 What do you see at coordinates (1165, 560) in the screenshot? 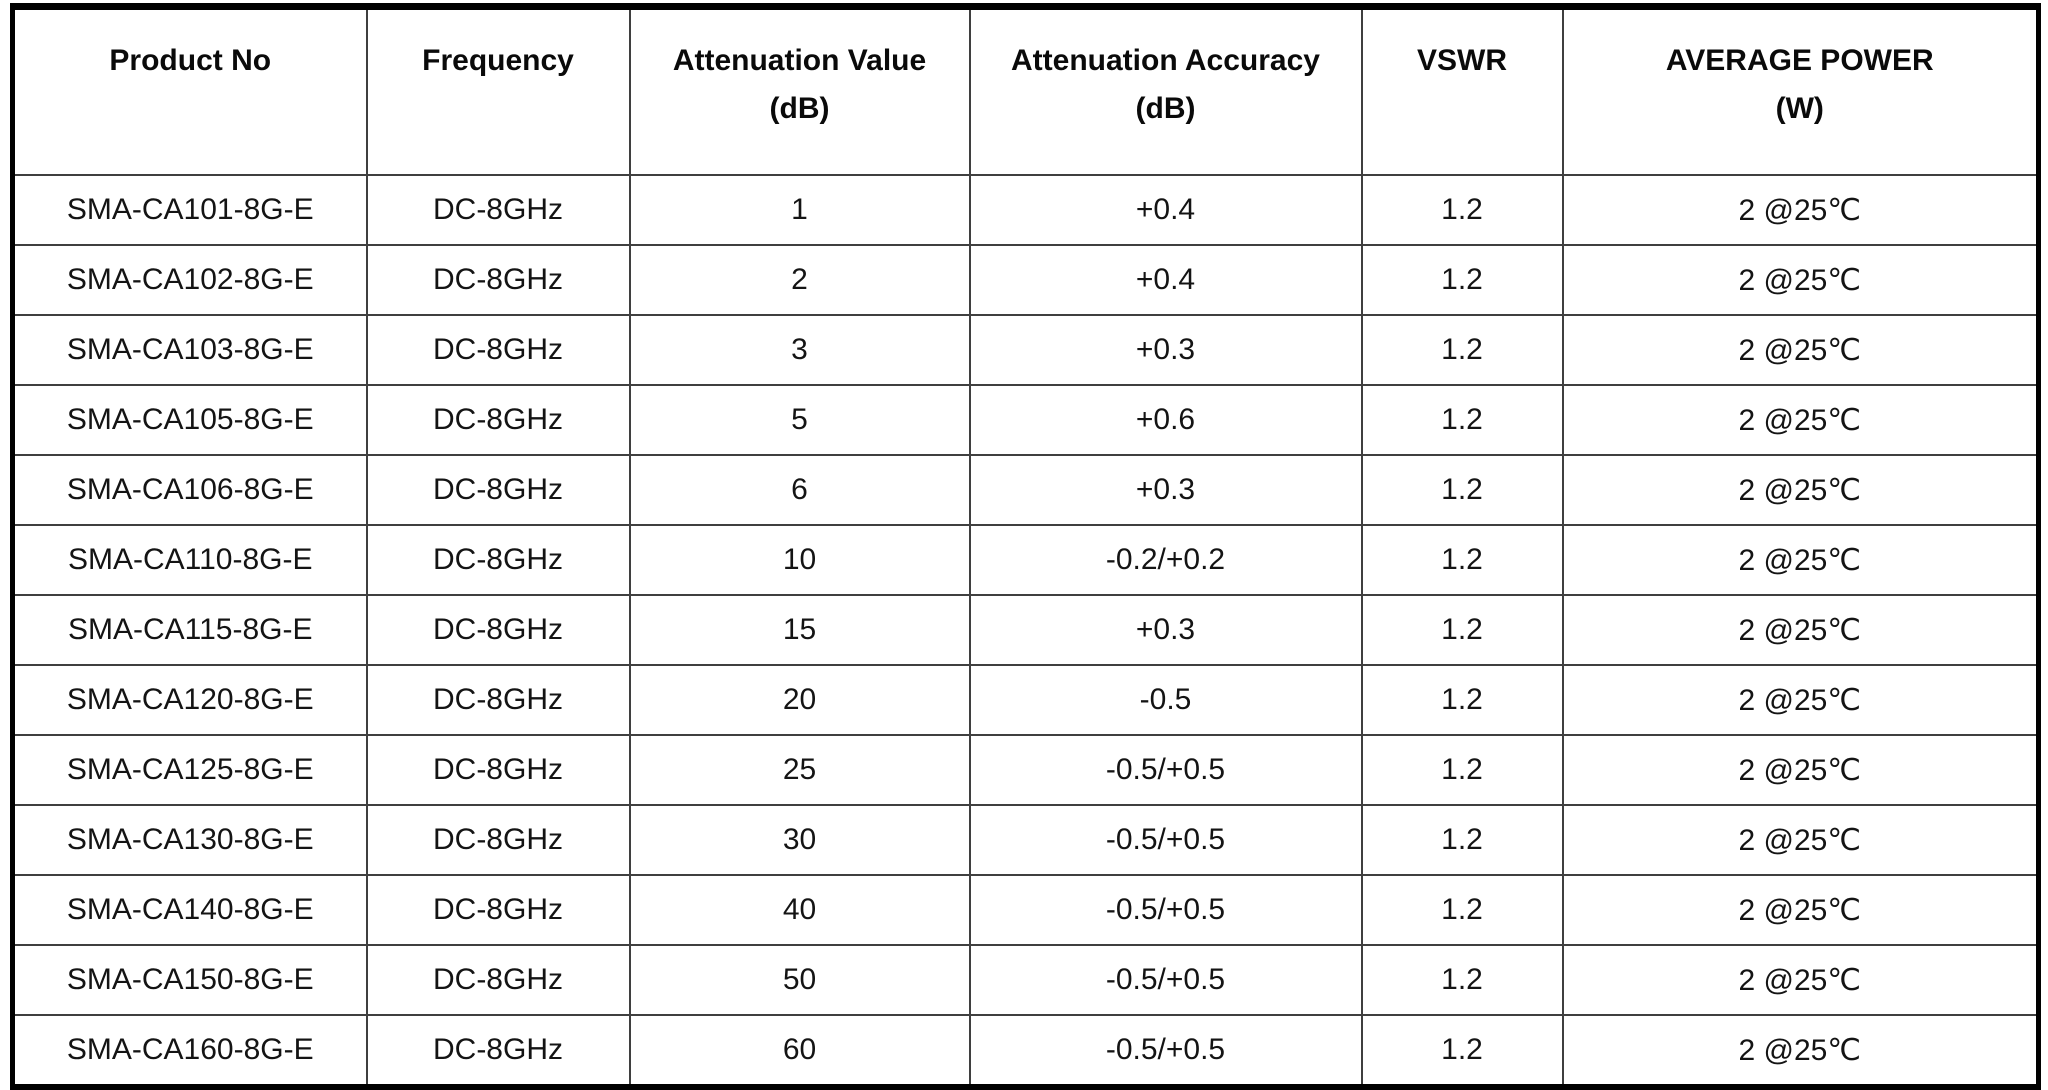
I see `cell-attenuation-accuracy: -0.2/+0.2` at bounding box center [1165, 560].